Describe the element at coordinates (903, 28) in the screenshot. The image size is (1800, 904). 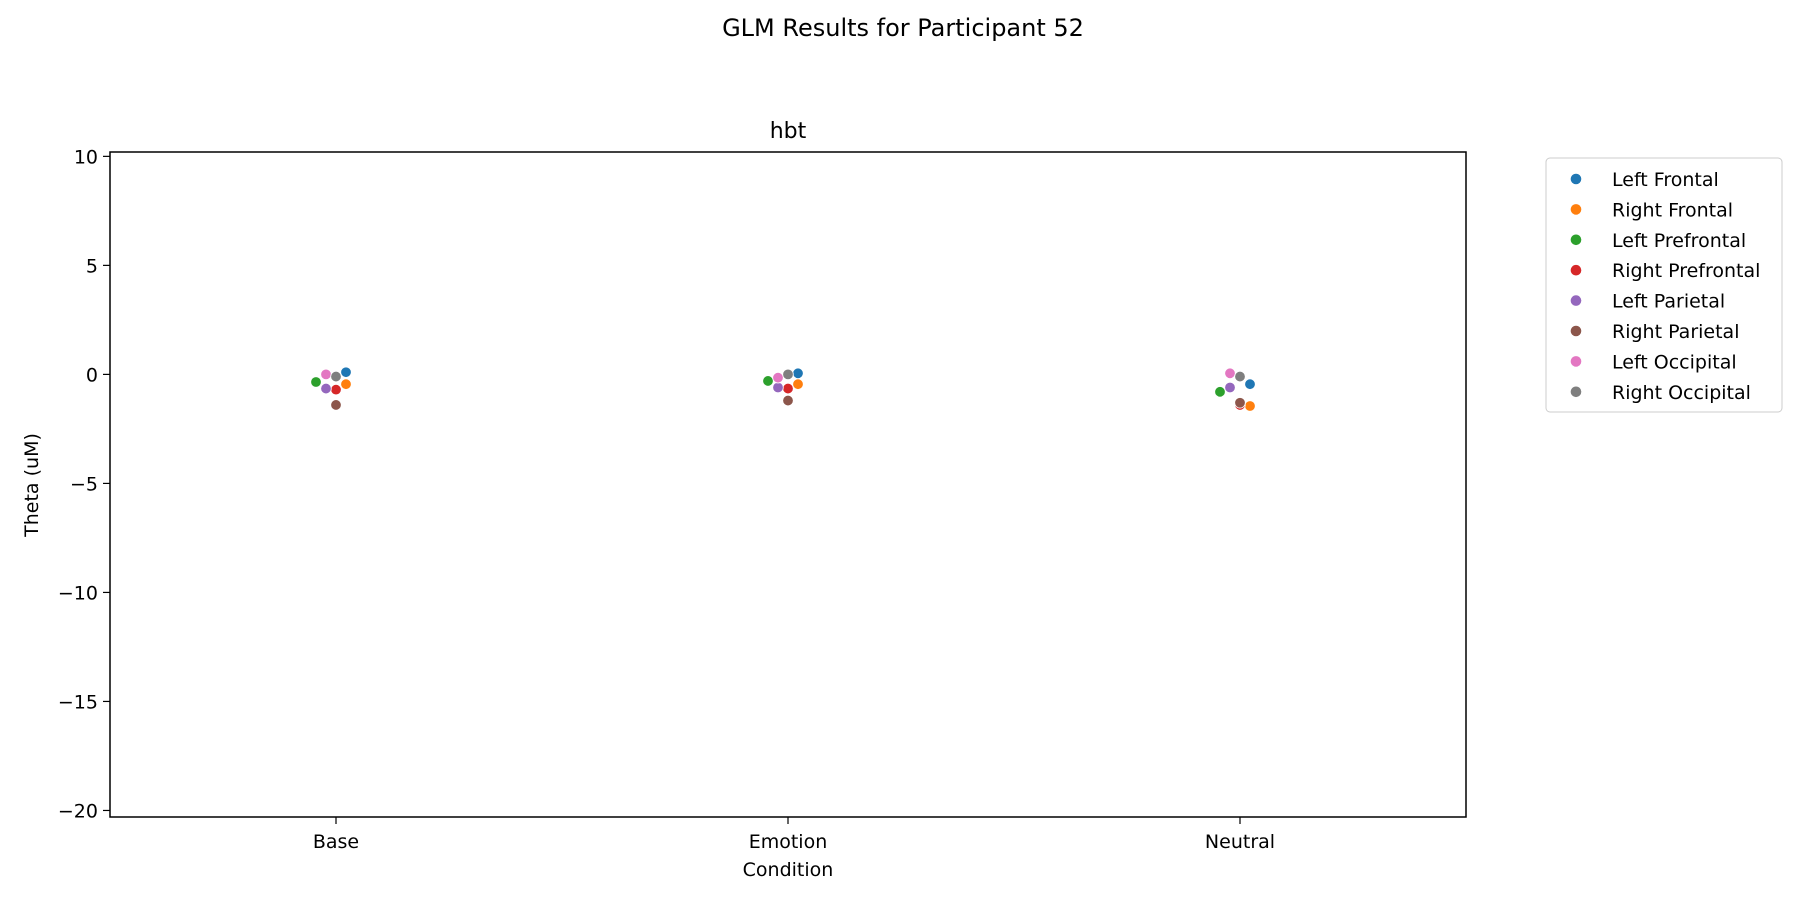
I see `figure-suptitle: GLM Results for Participant 52` at that location.